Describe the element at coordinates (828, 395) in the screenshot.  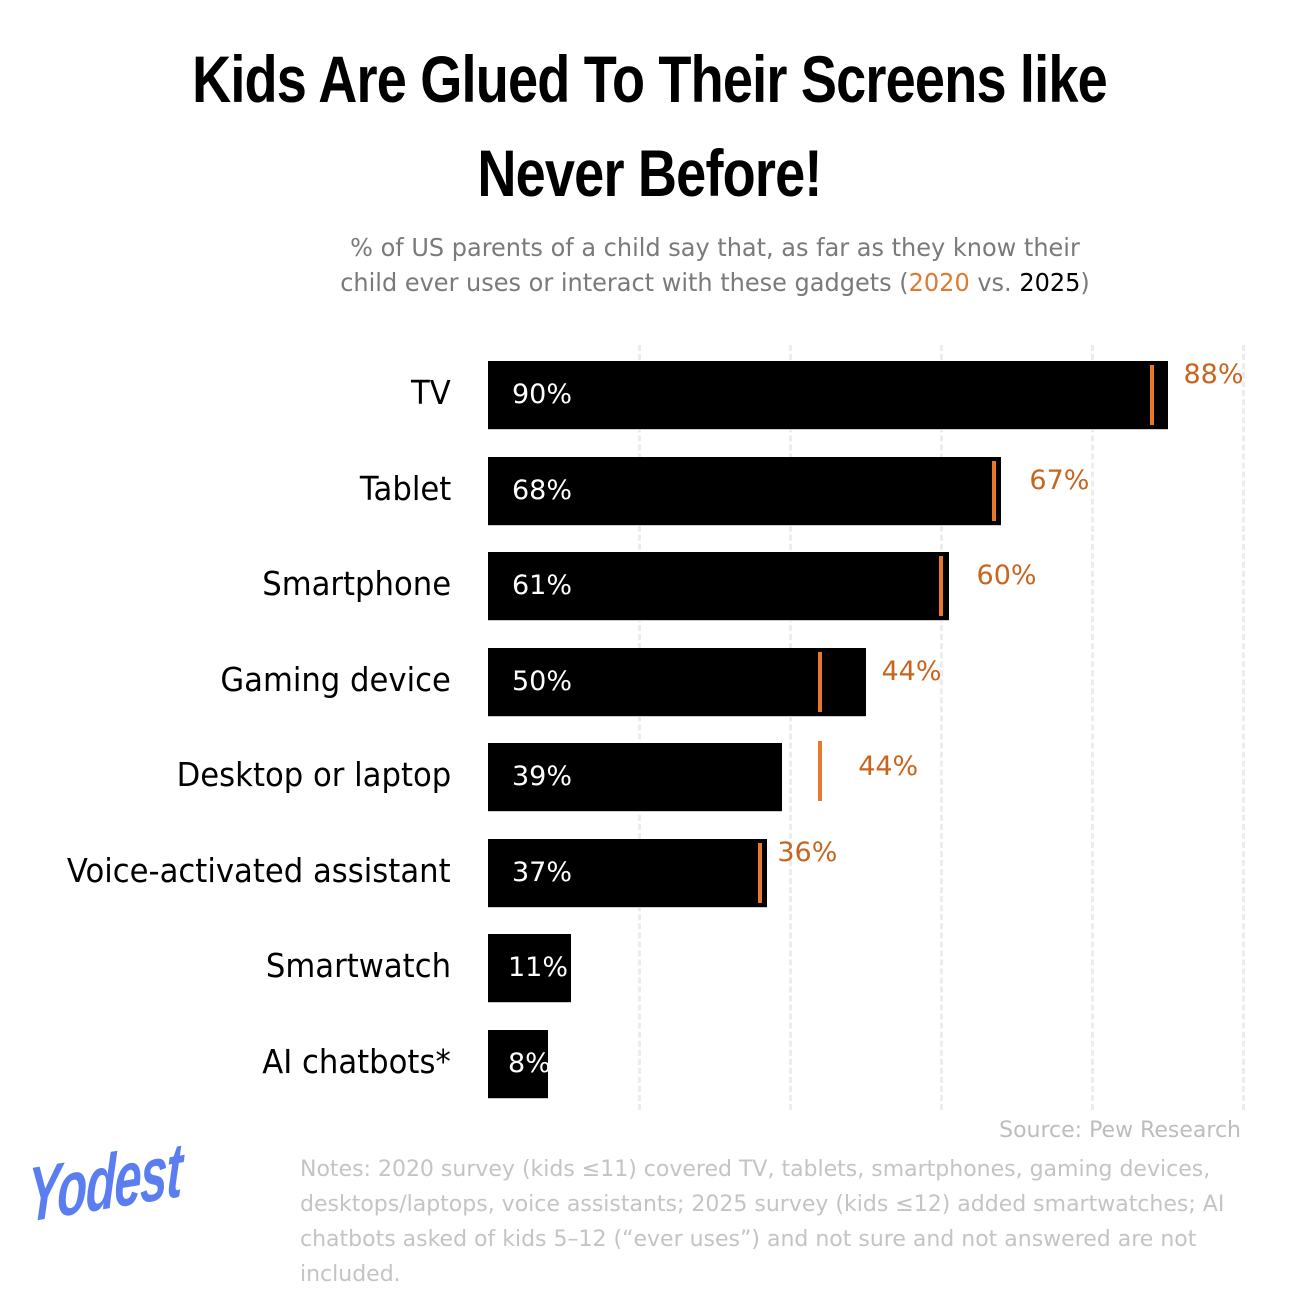
I see `bar-2025: 90%` at that location.